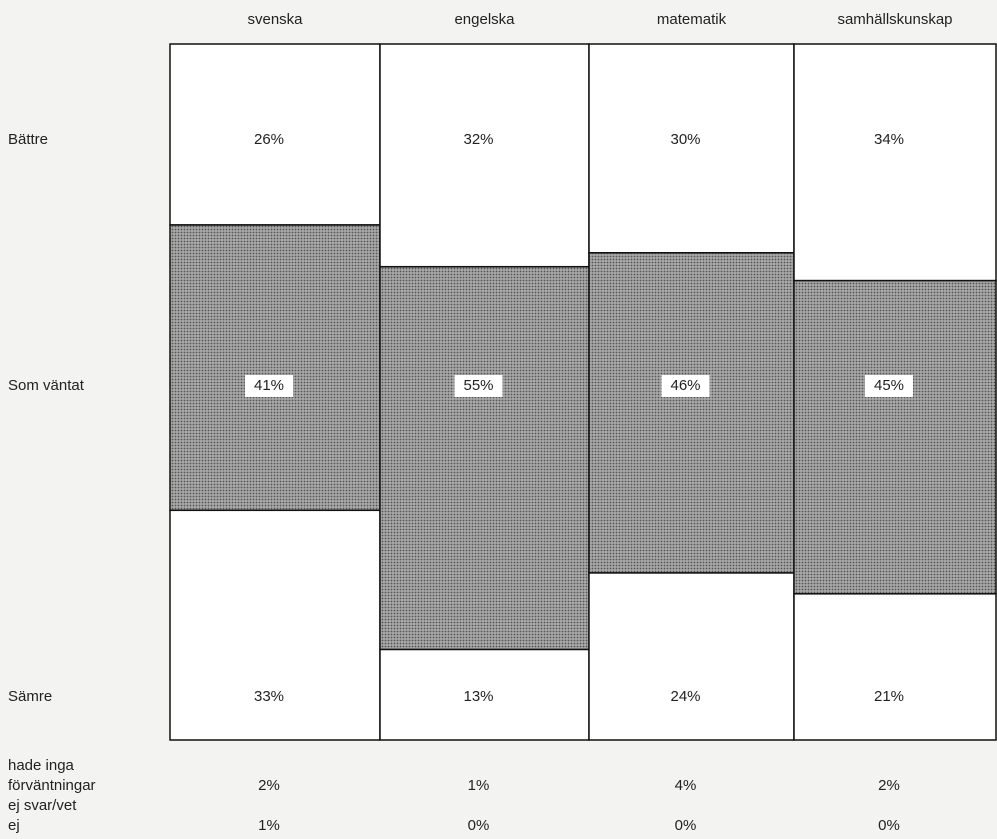 Image resolution: width=997 pixels, height=839 pixels. Describe the element at coordinates (478, 696) in the screenshot. I see `value-label: 13%` at that location.